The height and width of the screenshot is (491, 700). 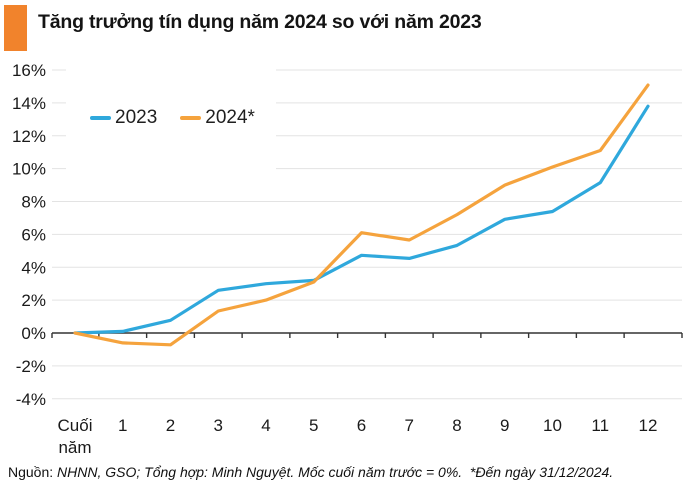 What do you see at coordinates (29, 169) in the screenshot?
I see `y-axis-label: 10%` at bounding box center [29, 169].